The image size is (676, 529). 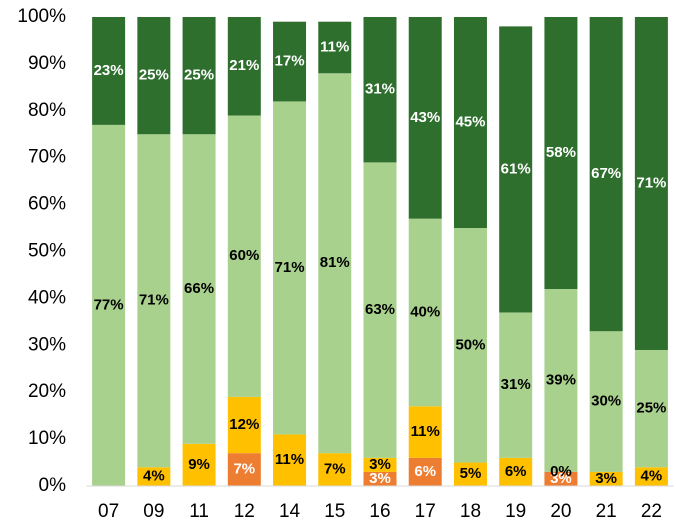 I want to click on data-label: 77%, so click(x=109, y=304).